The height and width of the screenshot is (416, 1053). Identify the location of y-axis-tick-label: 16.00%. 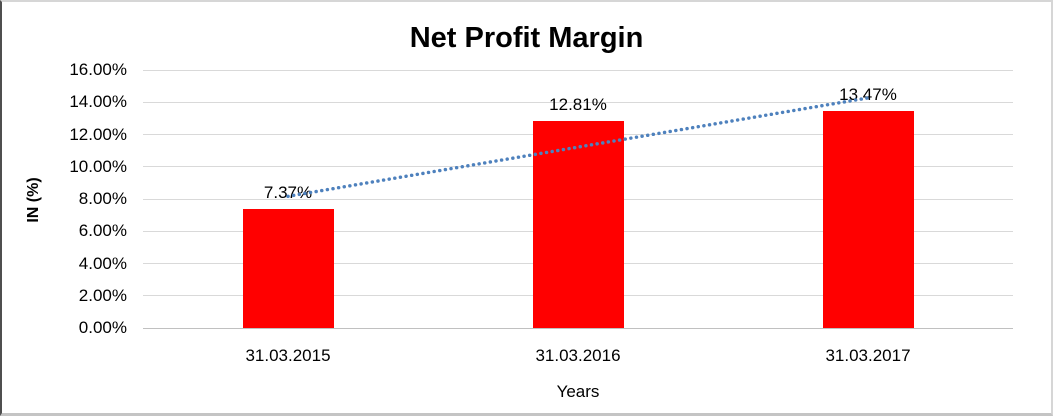
(98, 69).